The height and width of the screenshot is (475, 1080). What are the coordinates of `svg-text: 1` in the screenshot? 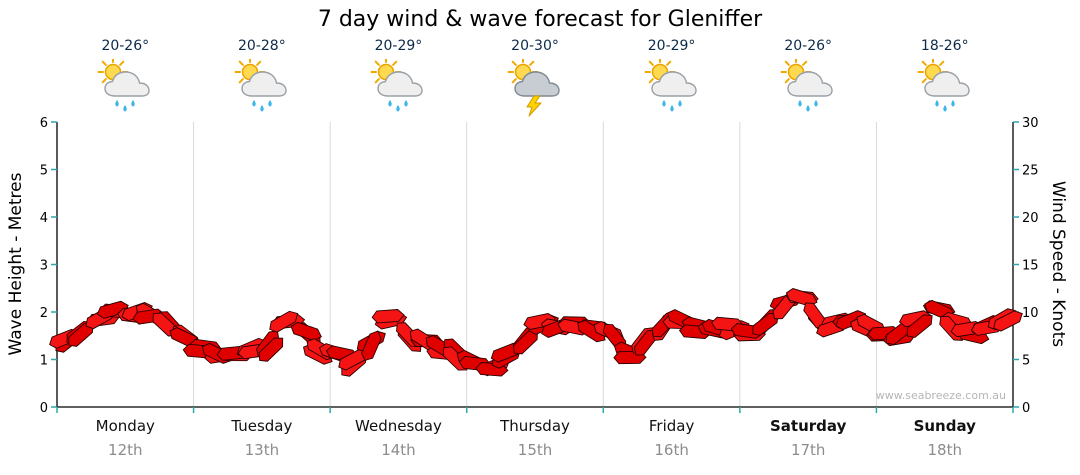 It's located at (44, 361).